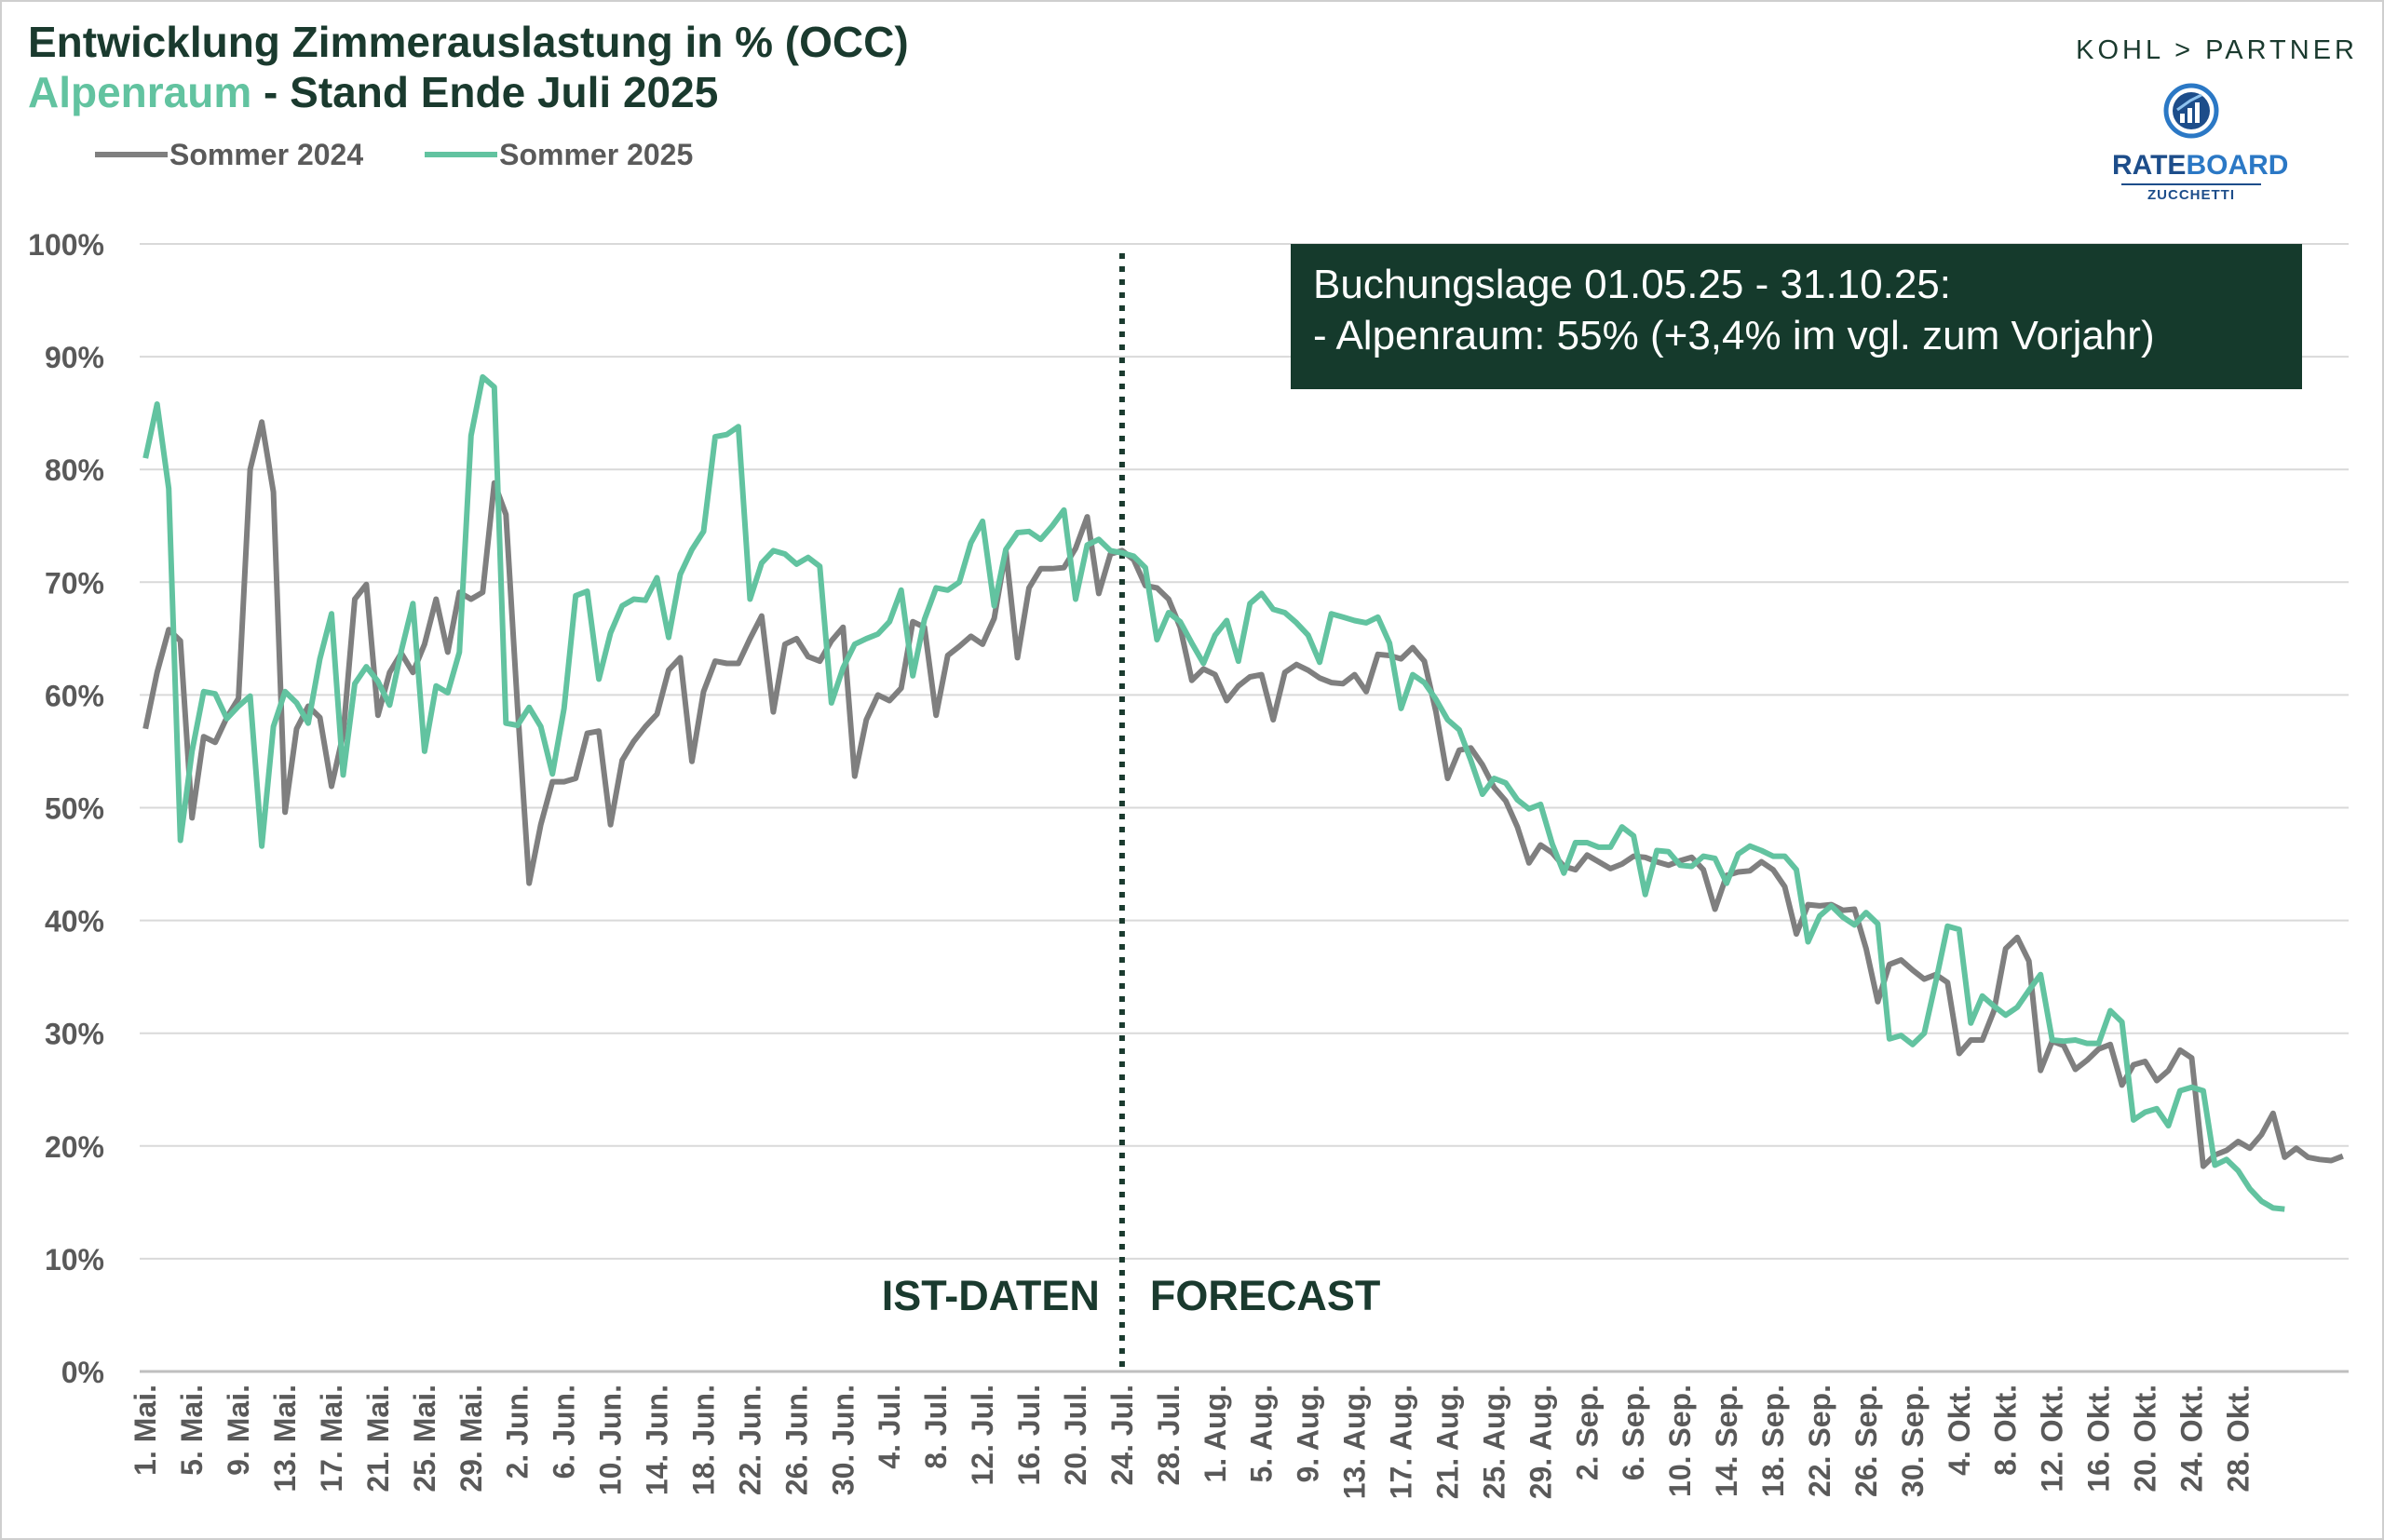 This screenshot has width=2384, height=1540. What do you see at coordinates (1726, 1441) in the screenshot?
I see `x-tick-label: 14. Sep.` at bounding box center [1726, 1441].